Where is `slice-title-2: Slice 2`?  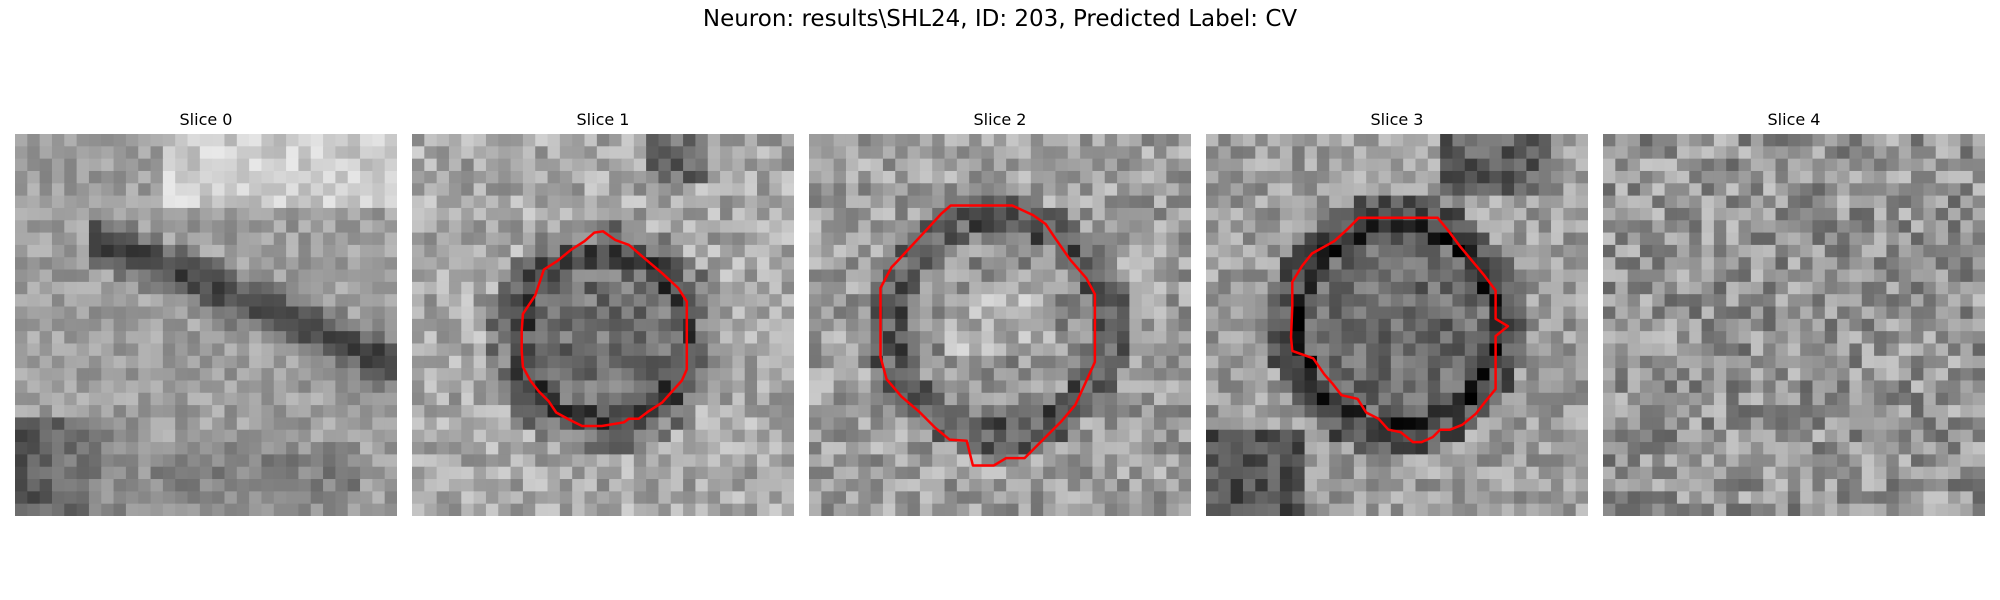 slice-title-2: Slice 2 is located at coordinates (1000, 119).